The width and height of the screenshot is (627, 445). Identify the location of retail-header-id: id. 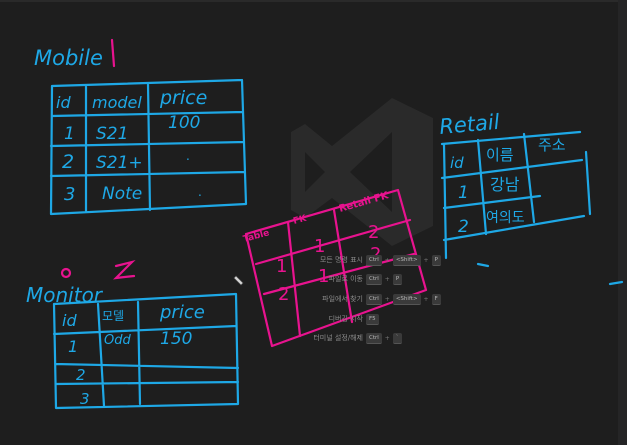
(457, 163).